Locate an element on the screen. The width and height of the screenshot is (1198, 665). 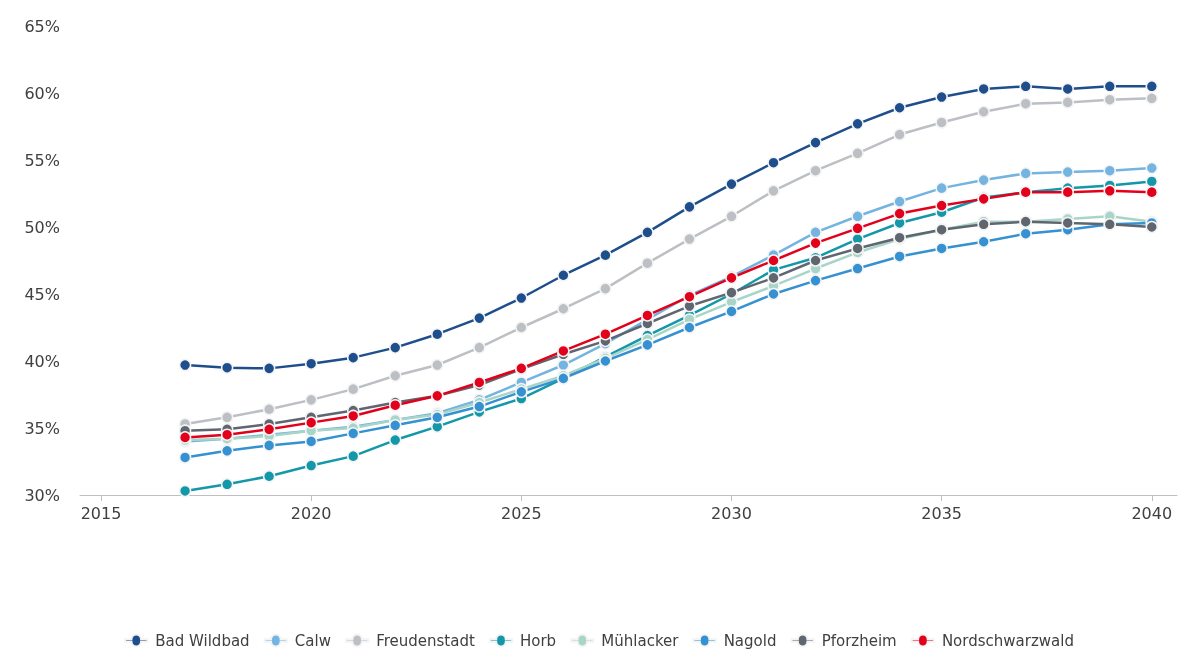
x-tick-label: 2030 is located at coordinates (731, 513).